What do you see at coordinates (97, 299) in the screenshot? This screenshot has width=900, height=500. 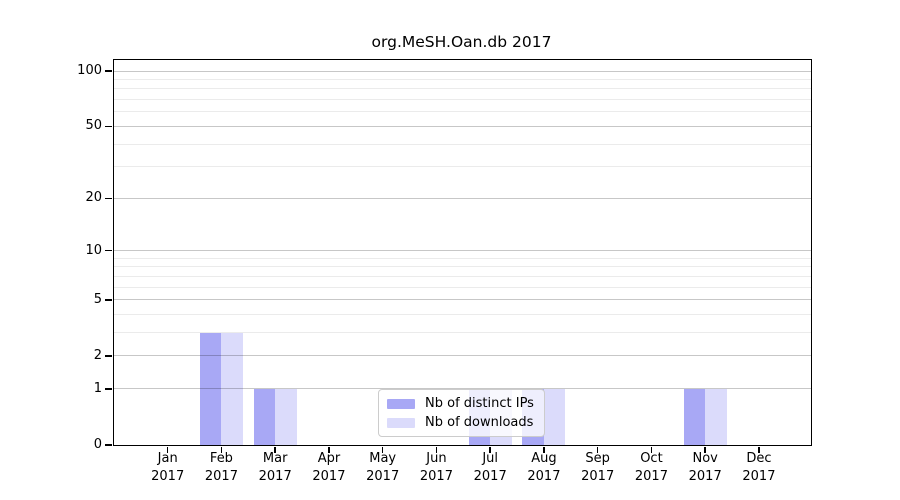 I see `y-tick-label-5: 5` at bounding box center [97, 299].